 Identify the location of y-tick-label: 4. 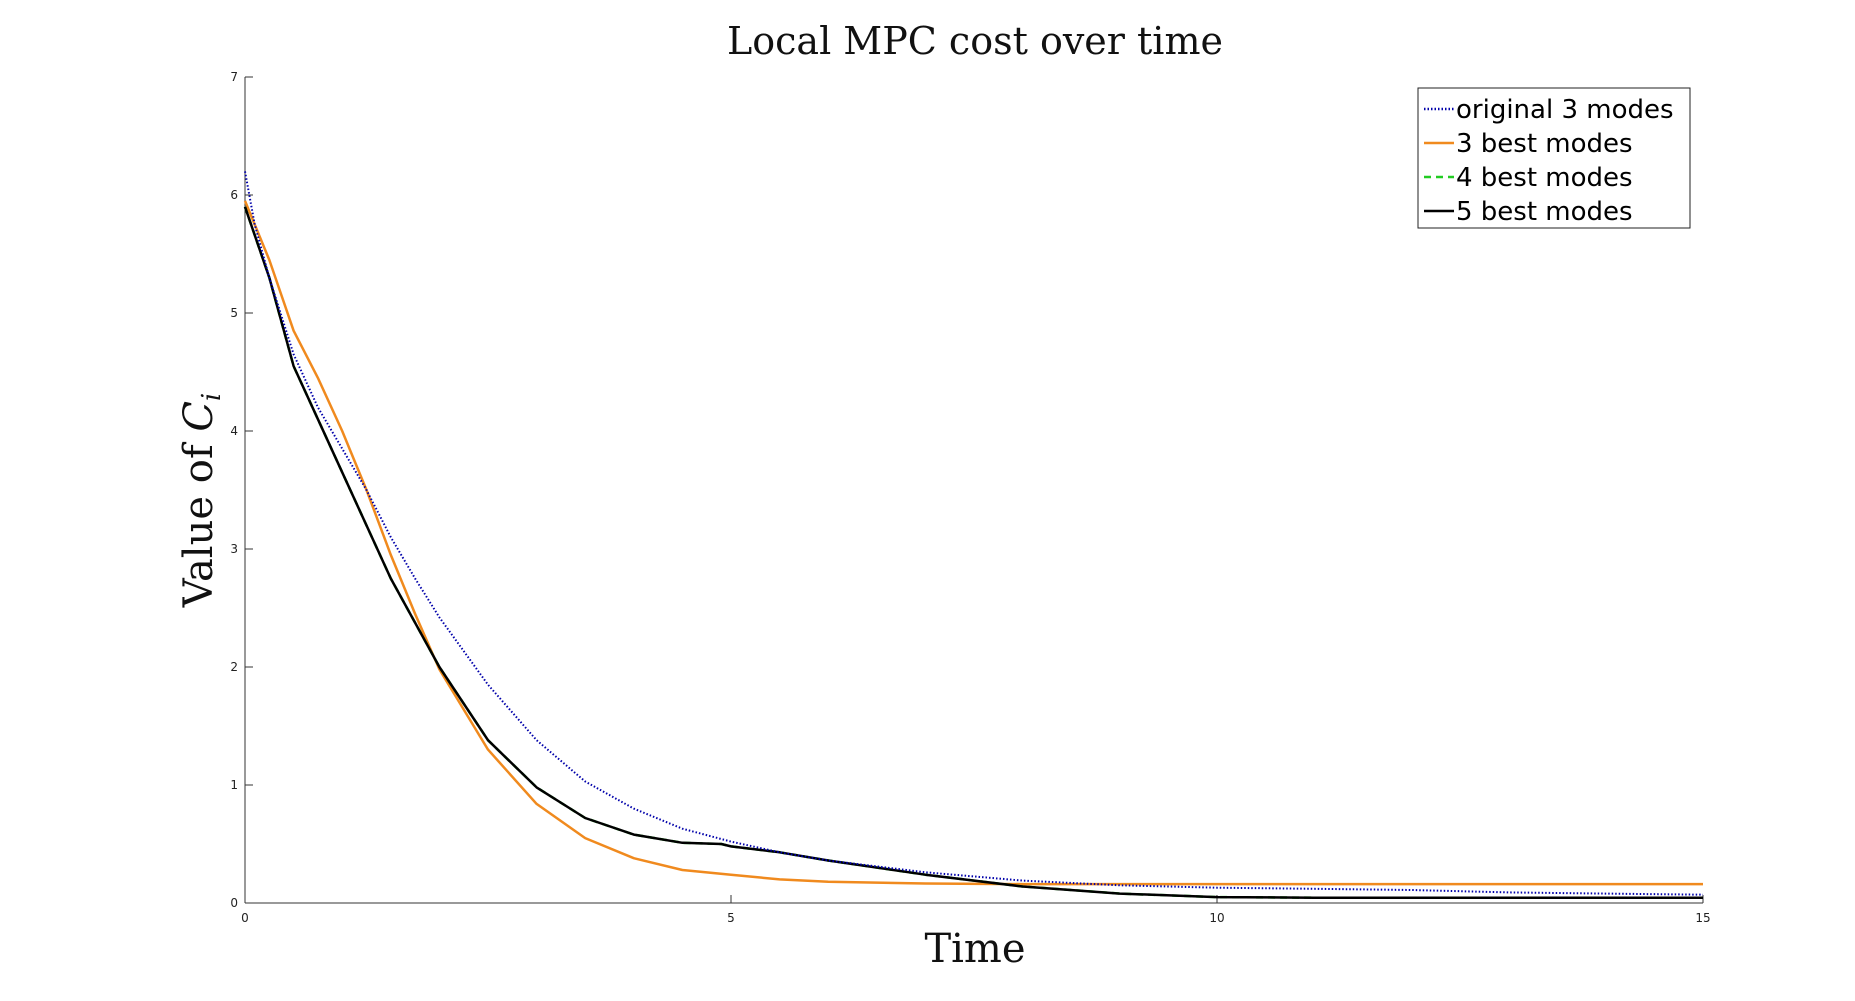
(234, 431).